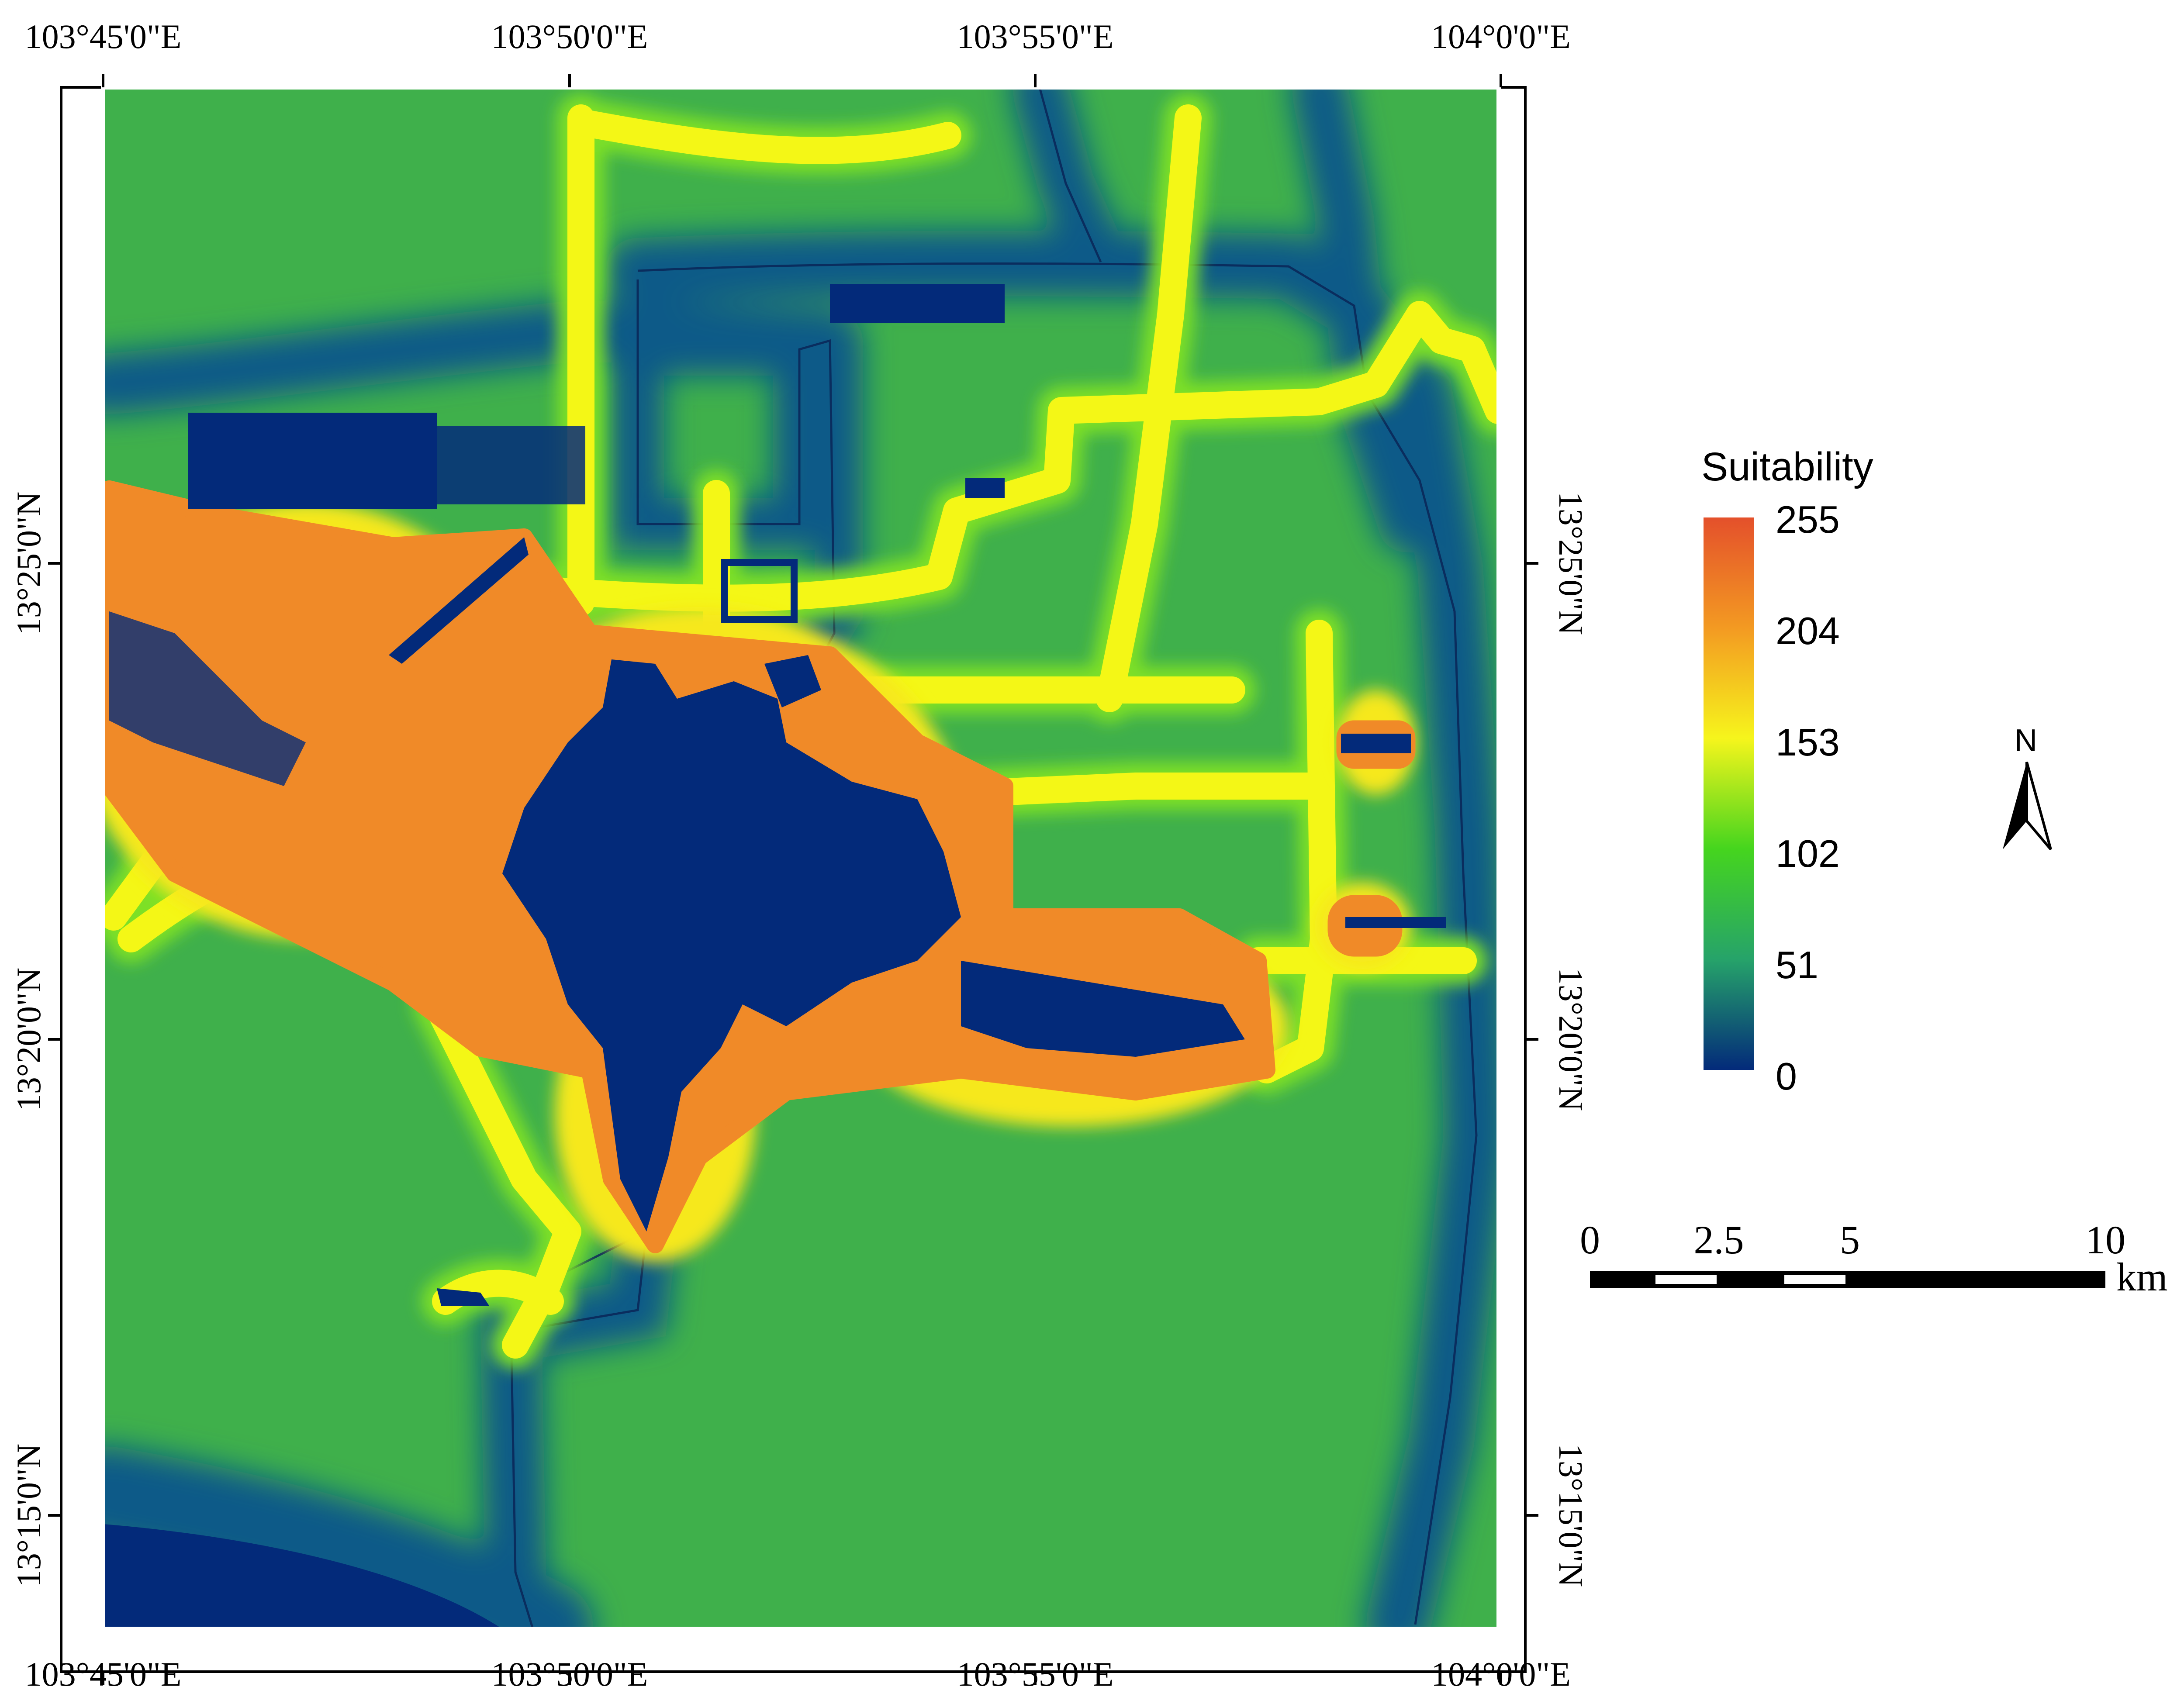  I want to click on legend-label: 153, so click(1808, 742).